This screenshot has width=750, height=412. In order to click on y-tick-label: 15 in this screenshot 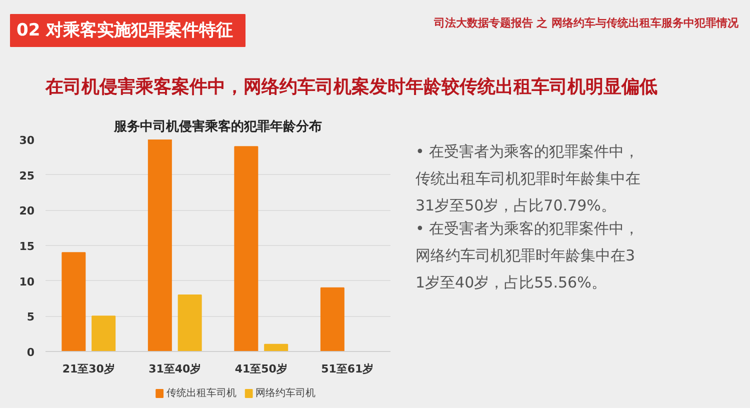, I will do `click(27, 246)`.